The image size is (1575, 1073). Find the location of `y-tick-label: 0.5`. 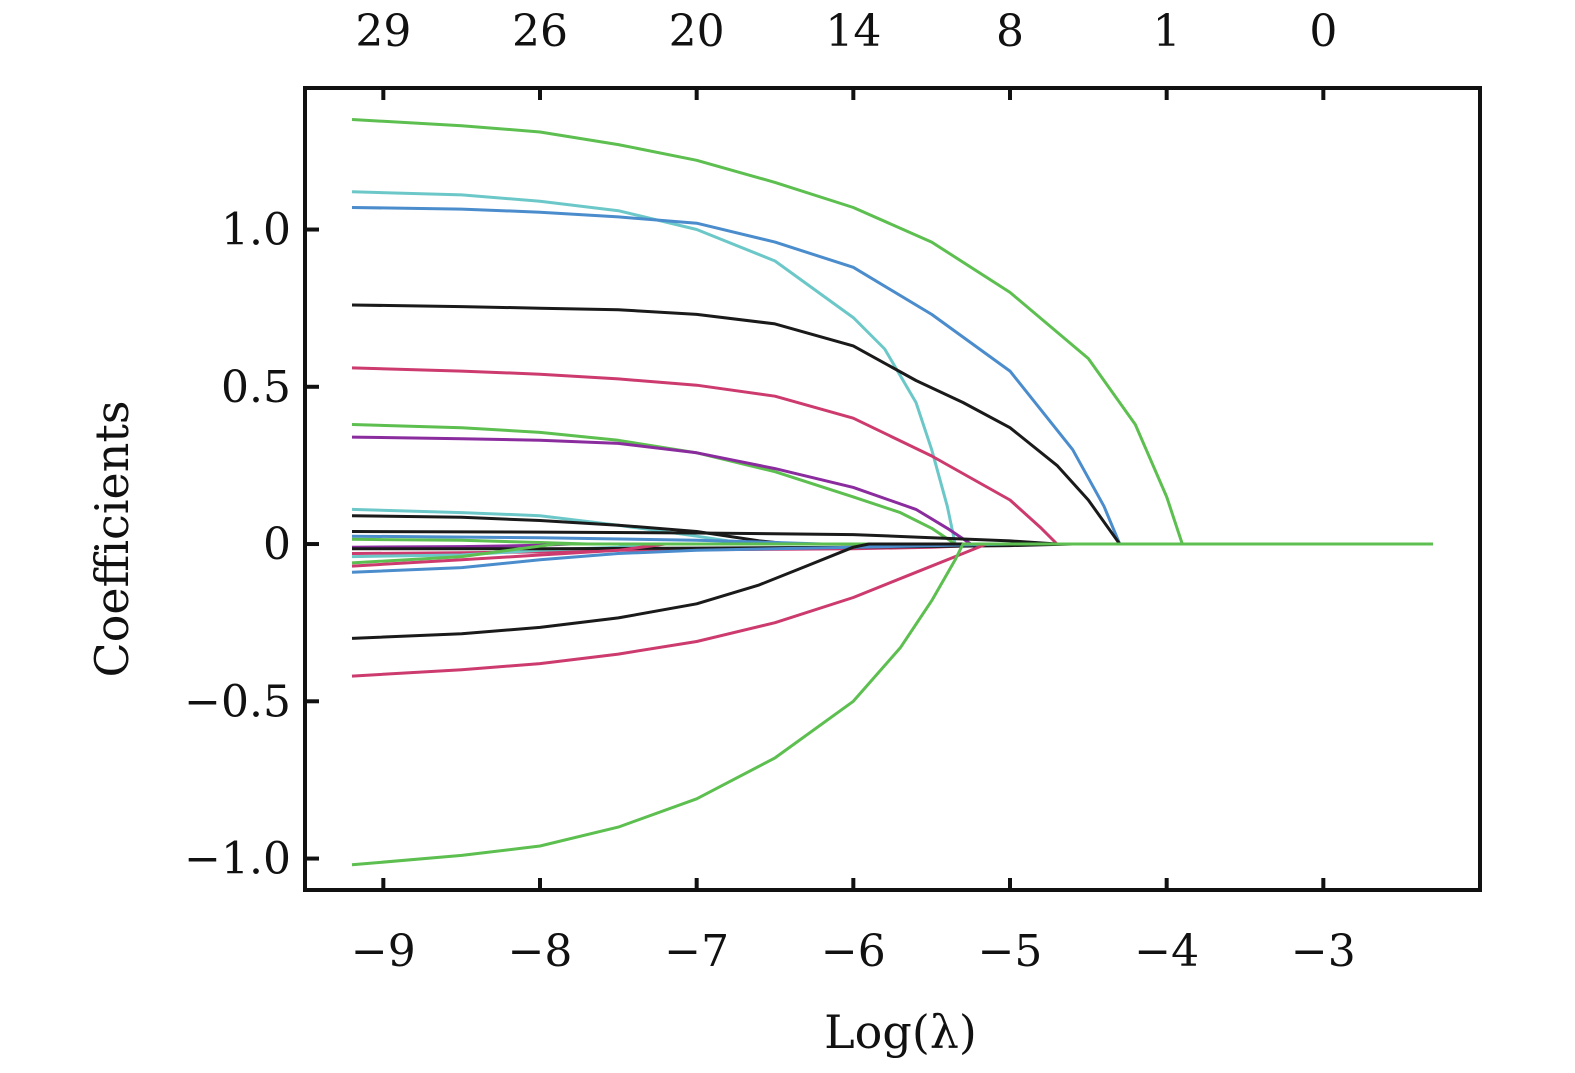

y-tick-label: 0.5 is located at coordinates (256, 387).